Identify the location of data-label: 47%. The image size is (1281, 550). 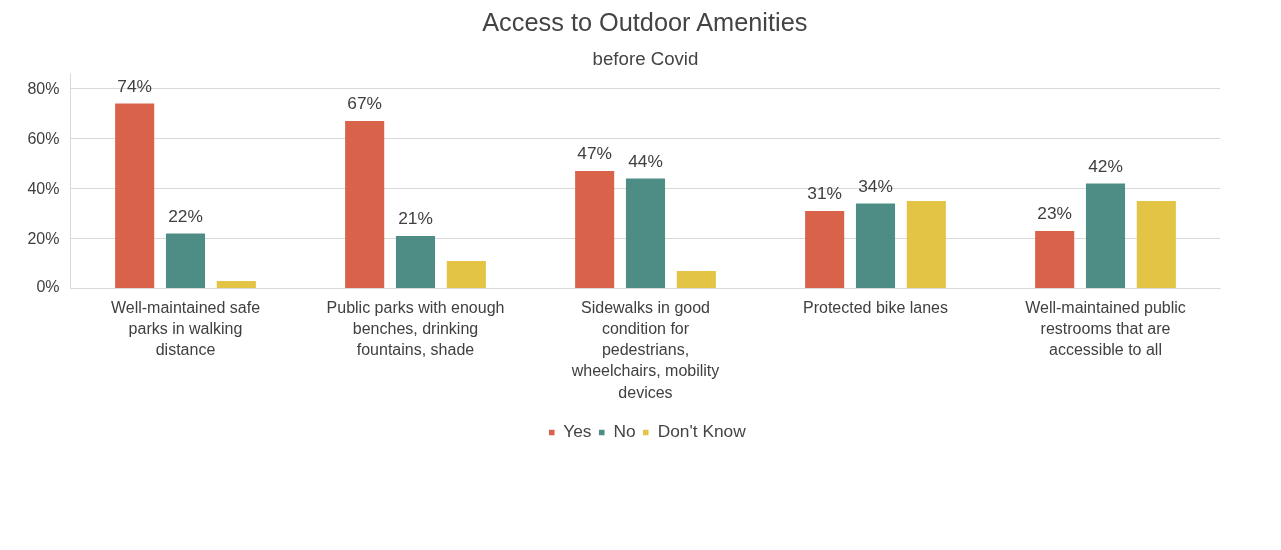
(595, 153).